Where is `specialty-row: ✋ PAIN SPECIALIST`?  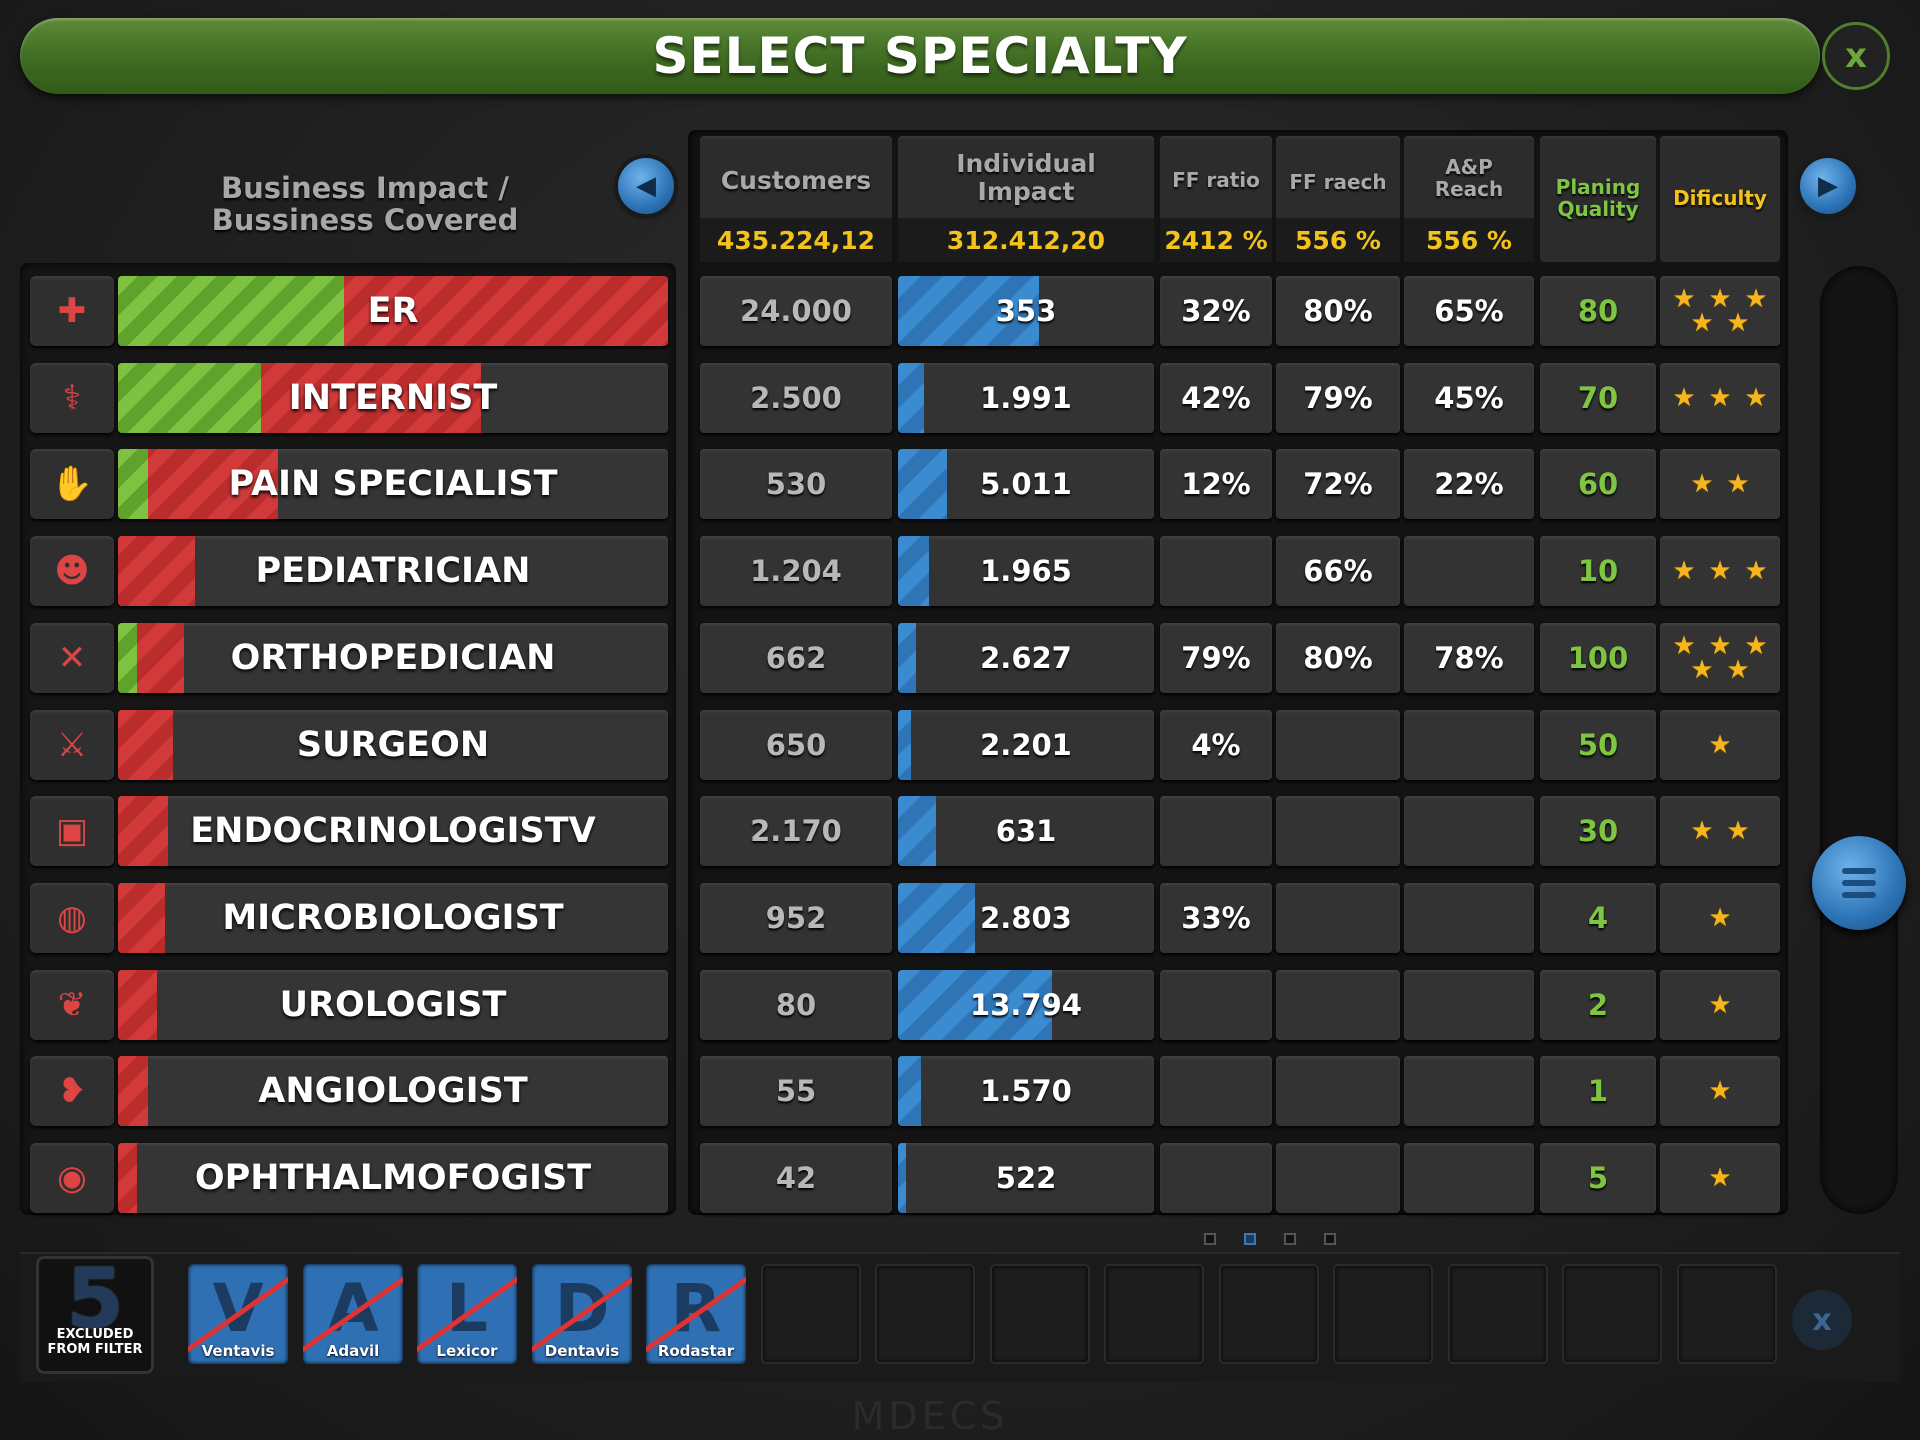
specialty-row: ✋ PAIN SPECIALIST is located at coordinates (349, 484).